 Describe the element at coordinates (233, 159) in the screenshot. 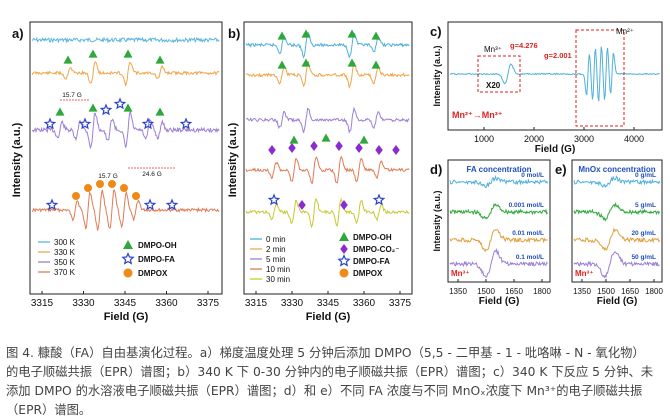

I see `panel-b-ylabel: Intensity (a.u.)` at that location.